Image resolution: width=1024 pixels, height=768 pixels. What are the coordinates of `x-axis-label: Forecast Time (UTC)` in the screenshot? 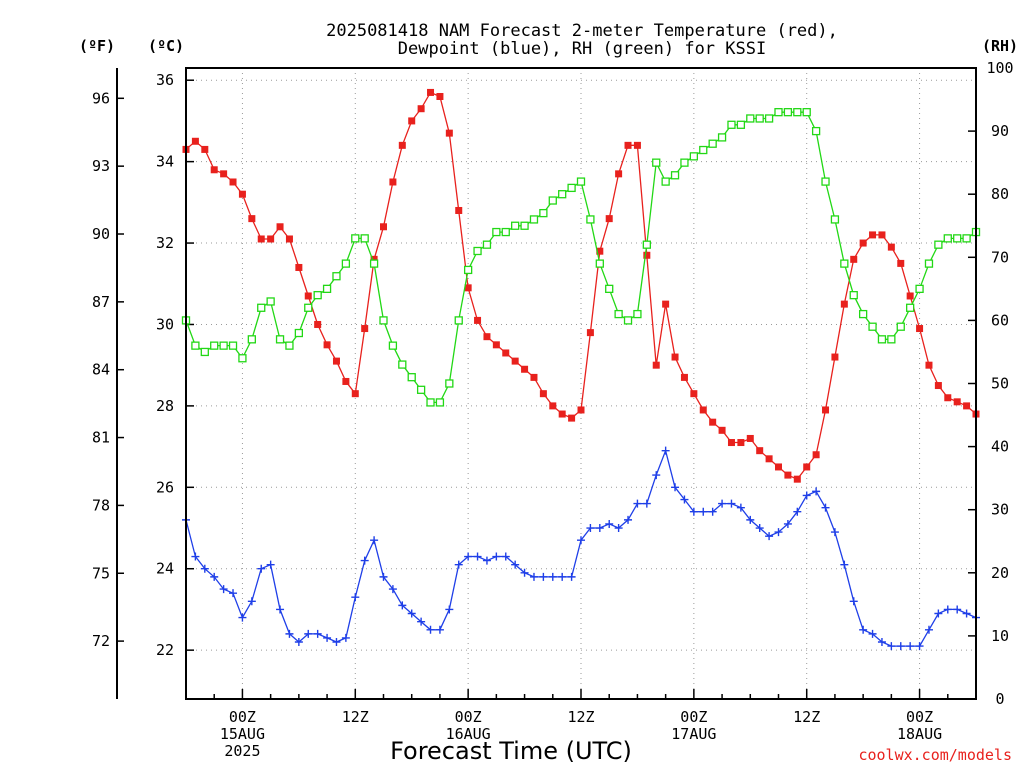 It's located at (511, 751).